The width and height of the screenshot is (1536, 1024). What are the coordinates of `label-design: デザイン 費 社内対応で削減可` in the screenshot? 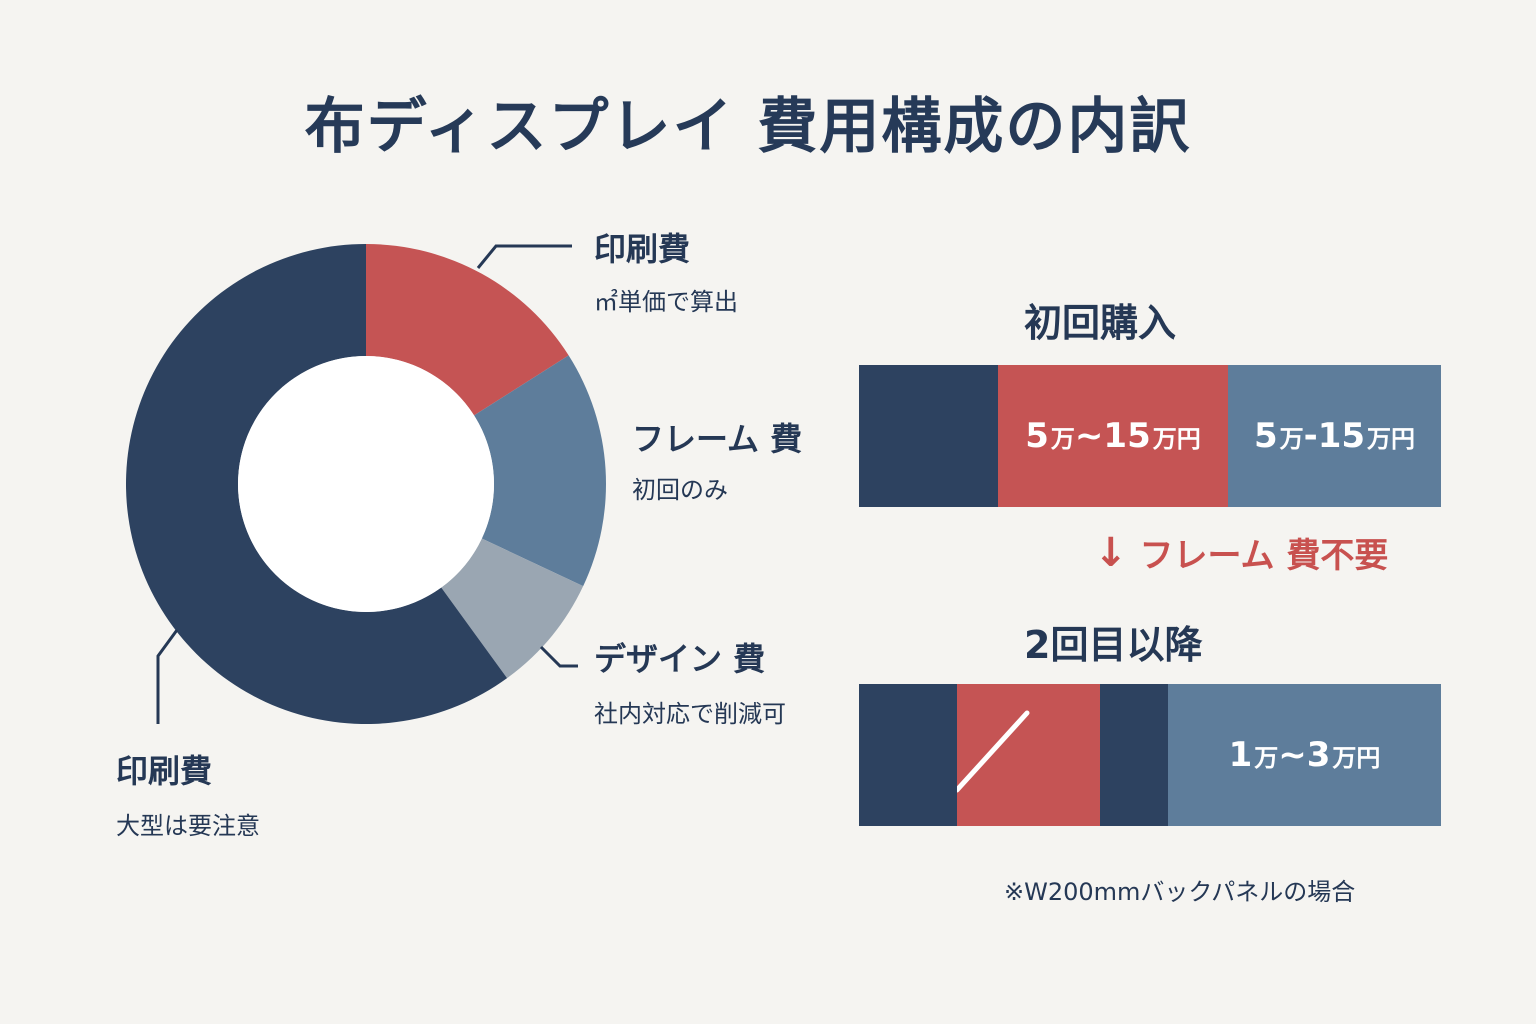 It's located at (690, 681).